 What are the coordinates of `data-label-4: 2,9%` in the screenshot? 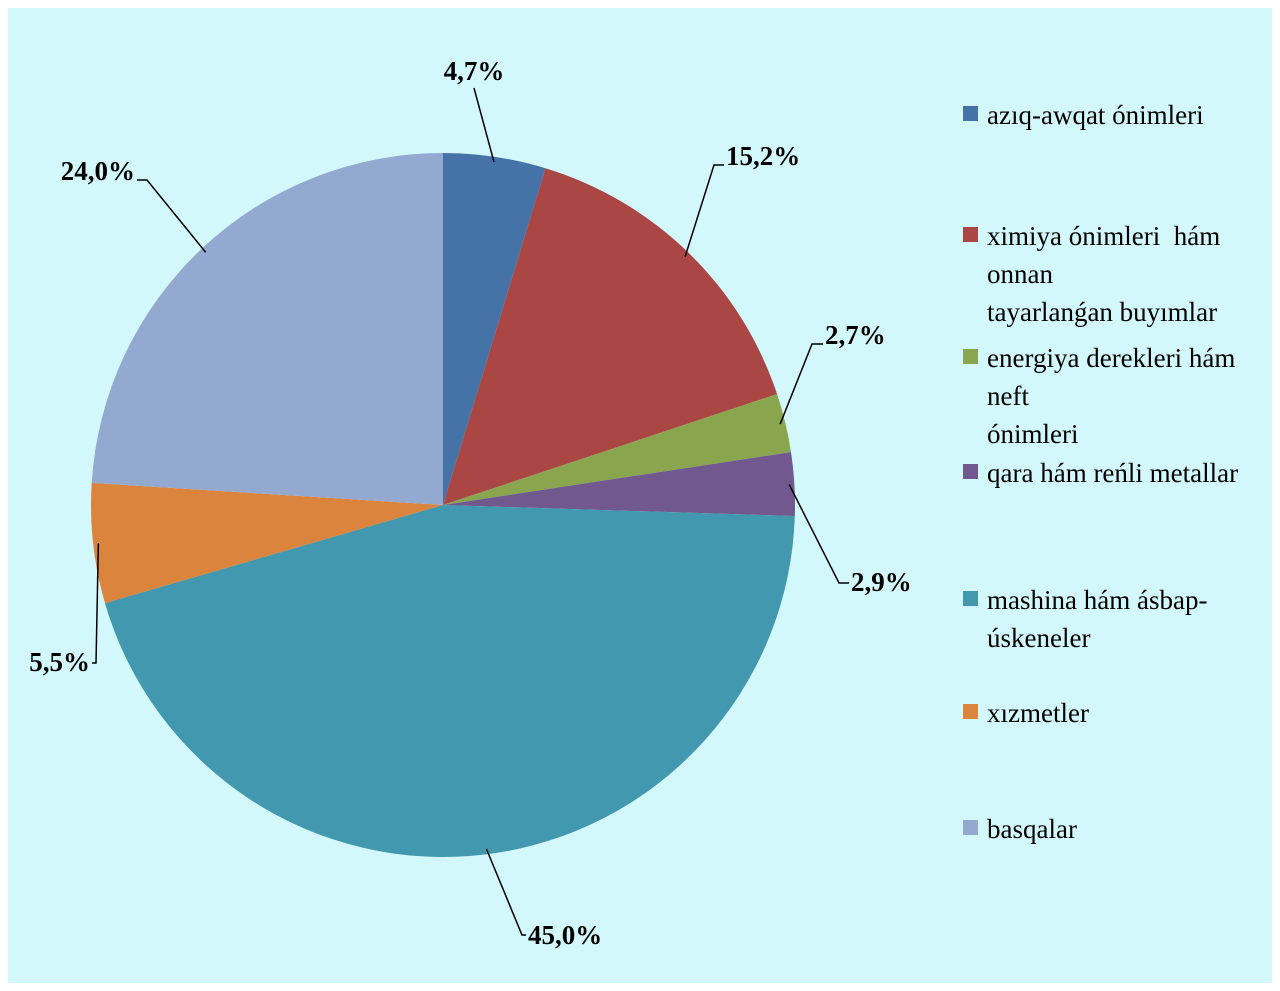 It's located at (881, 582).